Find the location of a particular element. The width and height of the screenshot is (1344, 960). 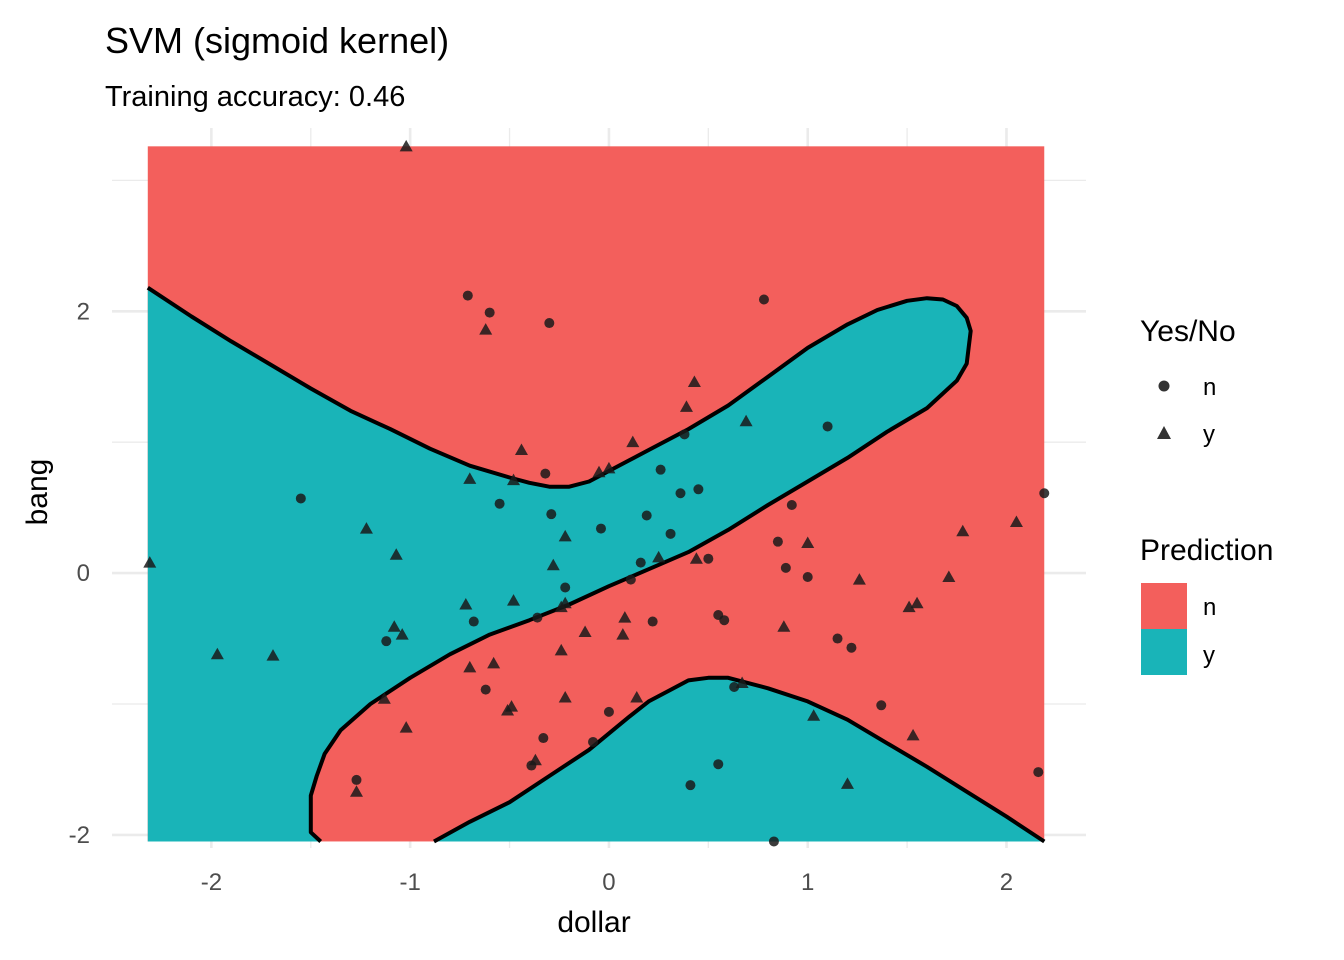

legend-prediction: Prediction n y is located at coordinates (1206, 604).